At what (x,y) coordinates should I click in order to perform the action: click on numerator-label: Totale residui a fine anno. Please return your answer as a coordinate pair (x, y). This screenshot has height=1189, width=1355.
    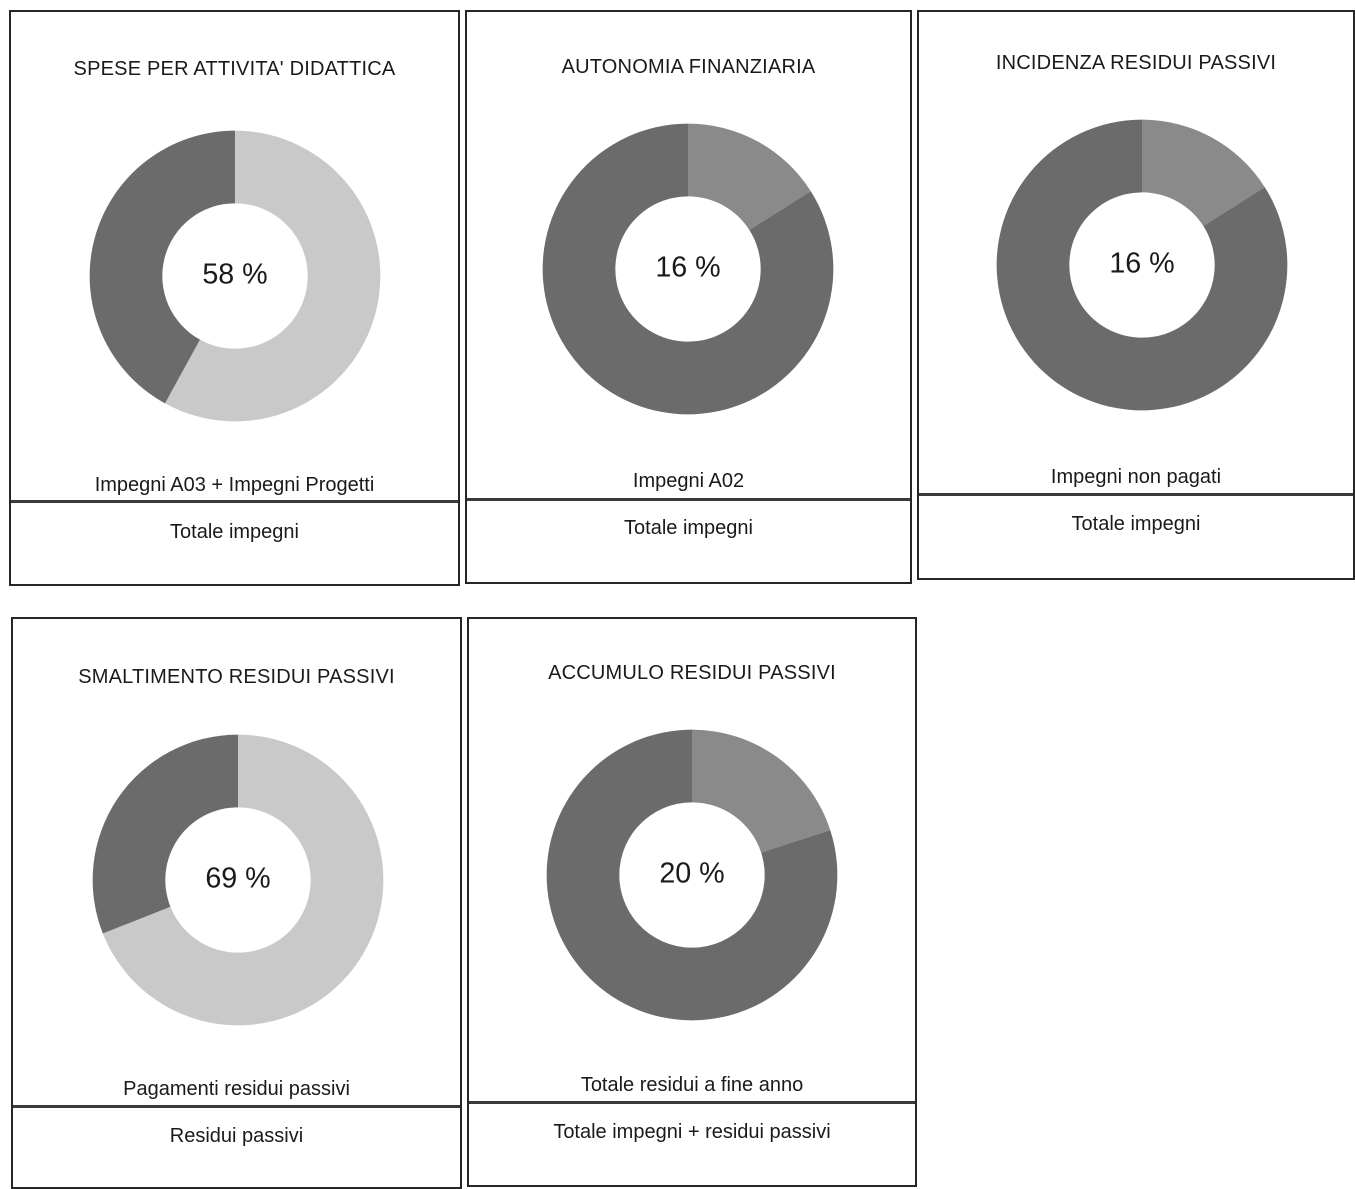
    Looking at the image, I should click on (692, 1085).